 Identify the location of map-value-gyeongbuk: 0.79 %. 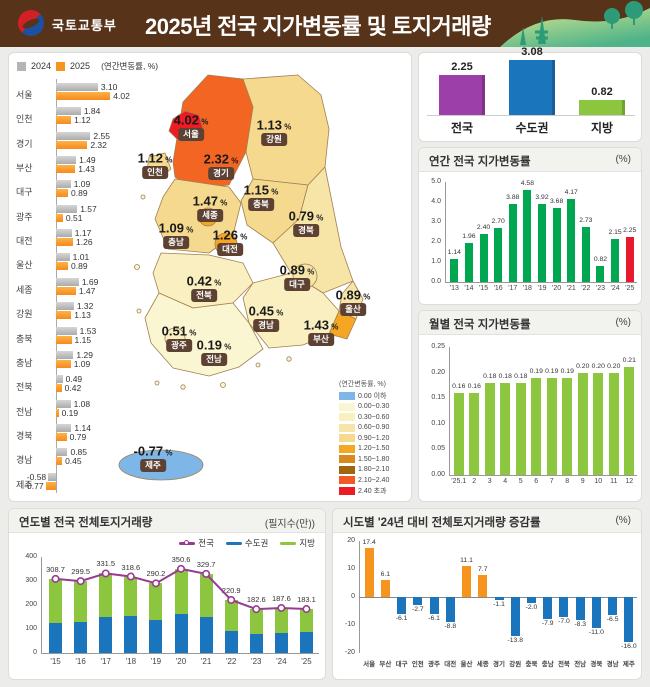
(306, 216).